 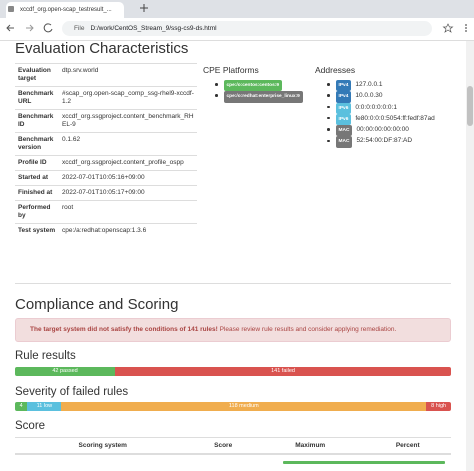 What do you see at coordinates (103, 446) in the screenshot?
I see `column-header: Scoring system` at bounding box center [103, 446].